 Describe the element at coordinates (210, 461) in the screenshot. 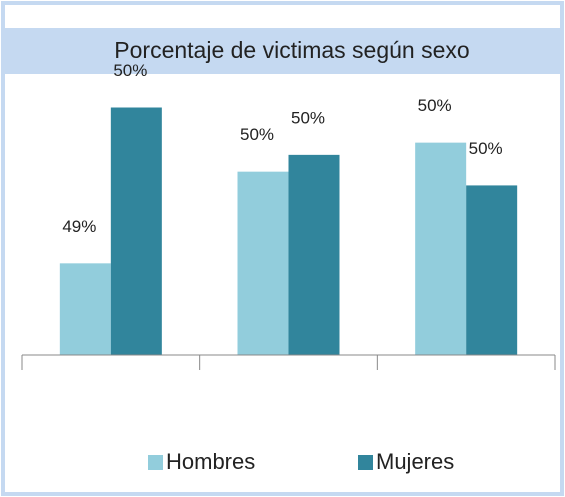

I see `legend-label: Hombres` at that location.